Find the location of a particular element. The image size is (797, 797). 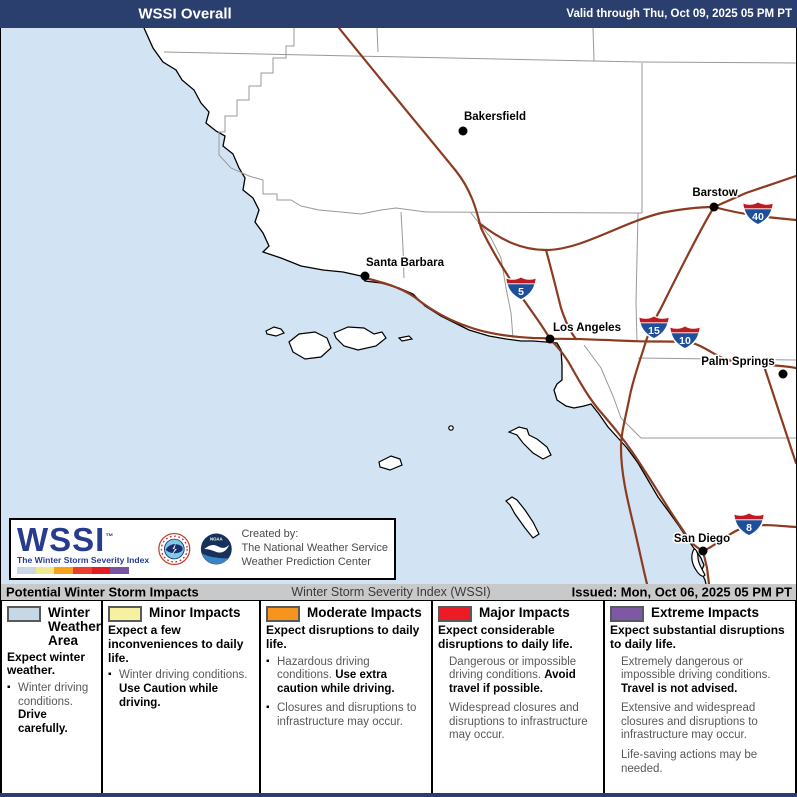

minor-impacts-swatch is located at coordinates (125, 614).